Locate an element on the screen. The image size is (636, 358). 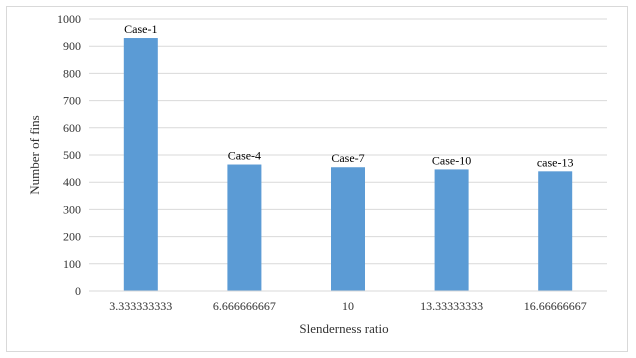
data-label: Case-7 is located at coordinates (347, 158).